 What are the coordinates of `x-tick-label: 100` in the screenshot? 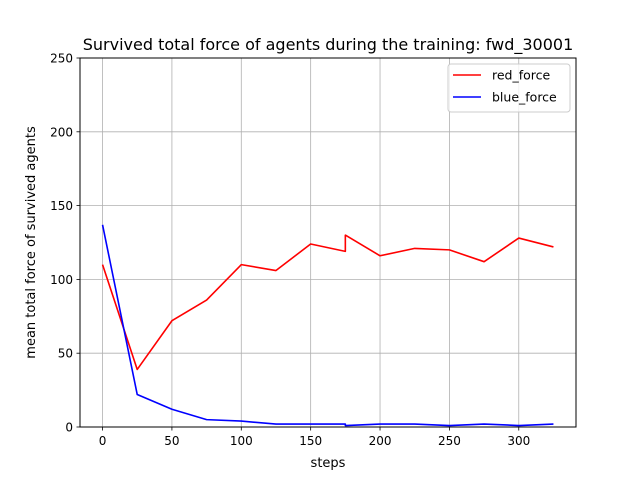 It's located at (241, 441).